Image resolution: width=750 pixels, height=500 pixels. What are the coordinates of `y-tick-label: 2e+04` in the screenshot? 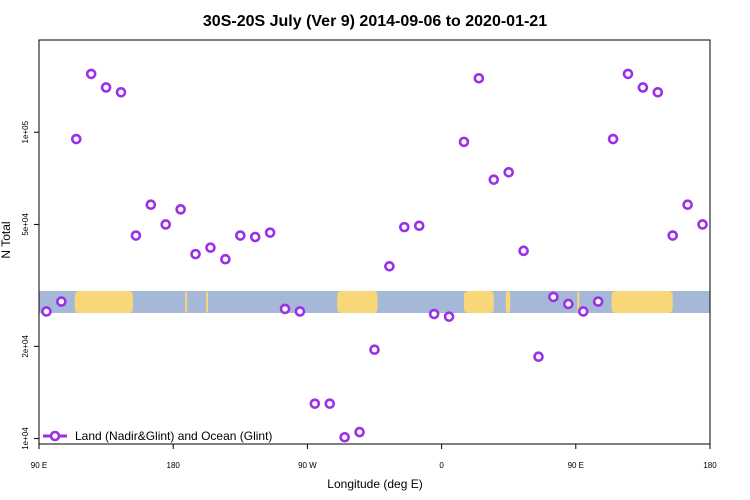 It's located at (25, 346).